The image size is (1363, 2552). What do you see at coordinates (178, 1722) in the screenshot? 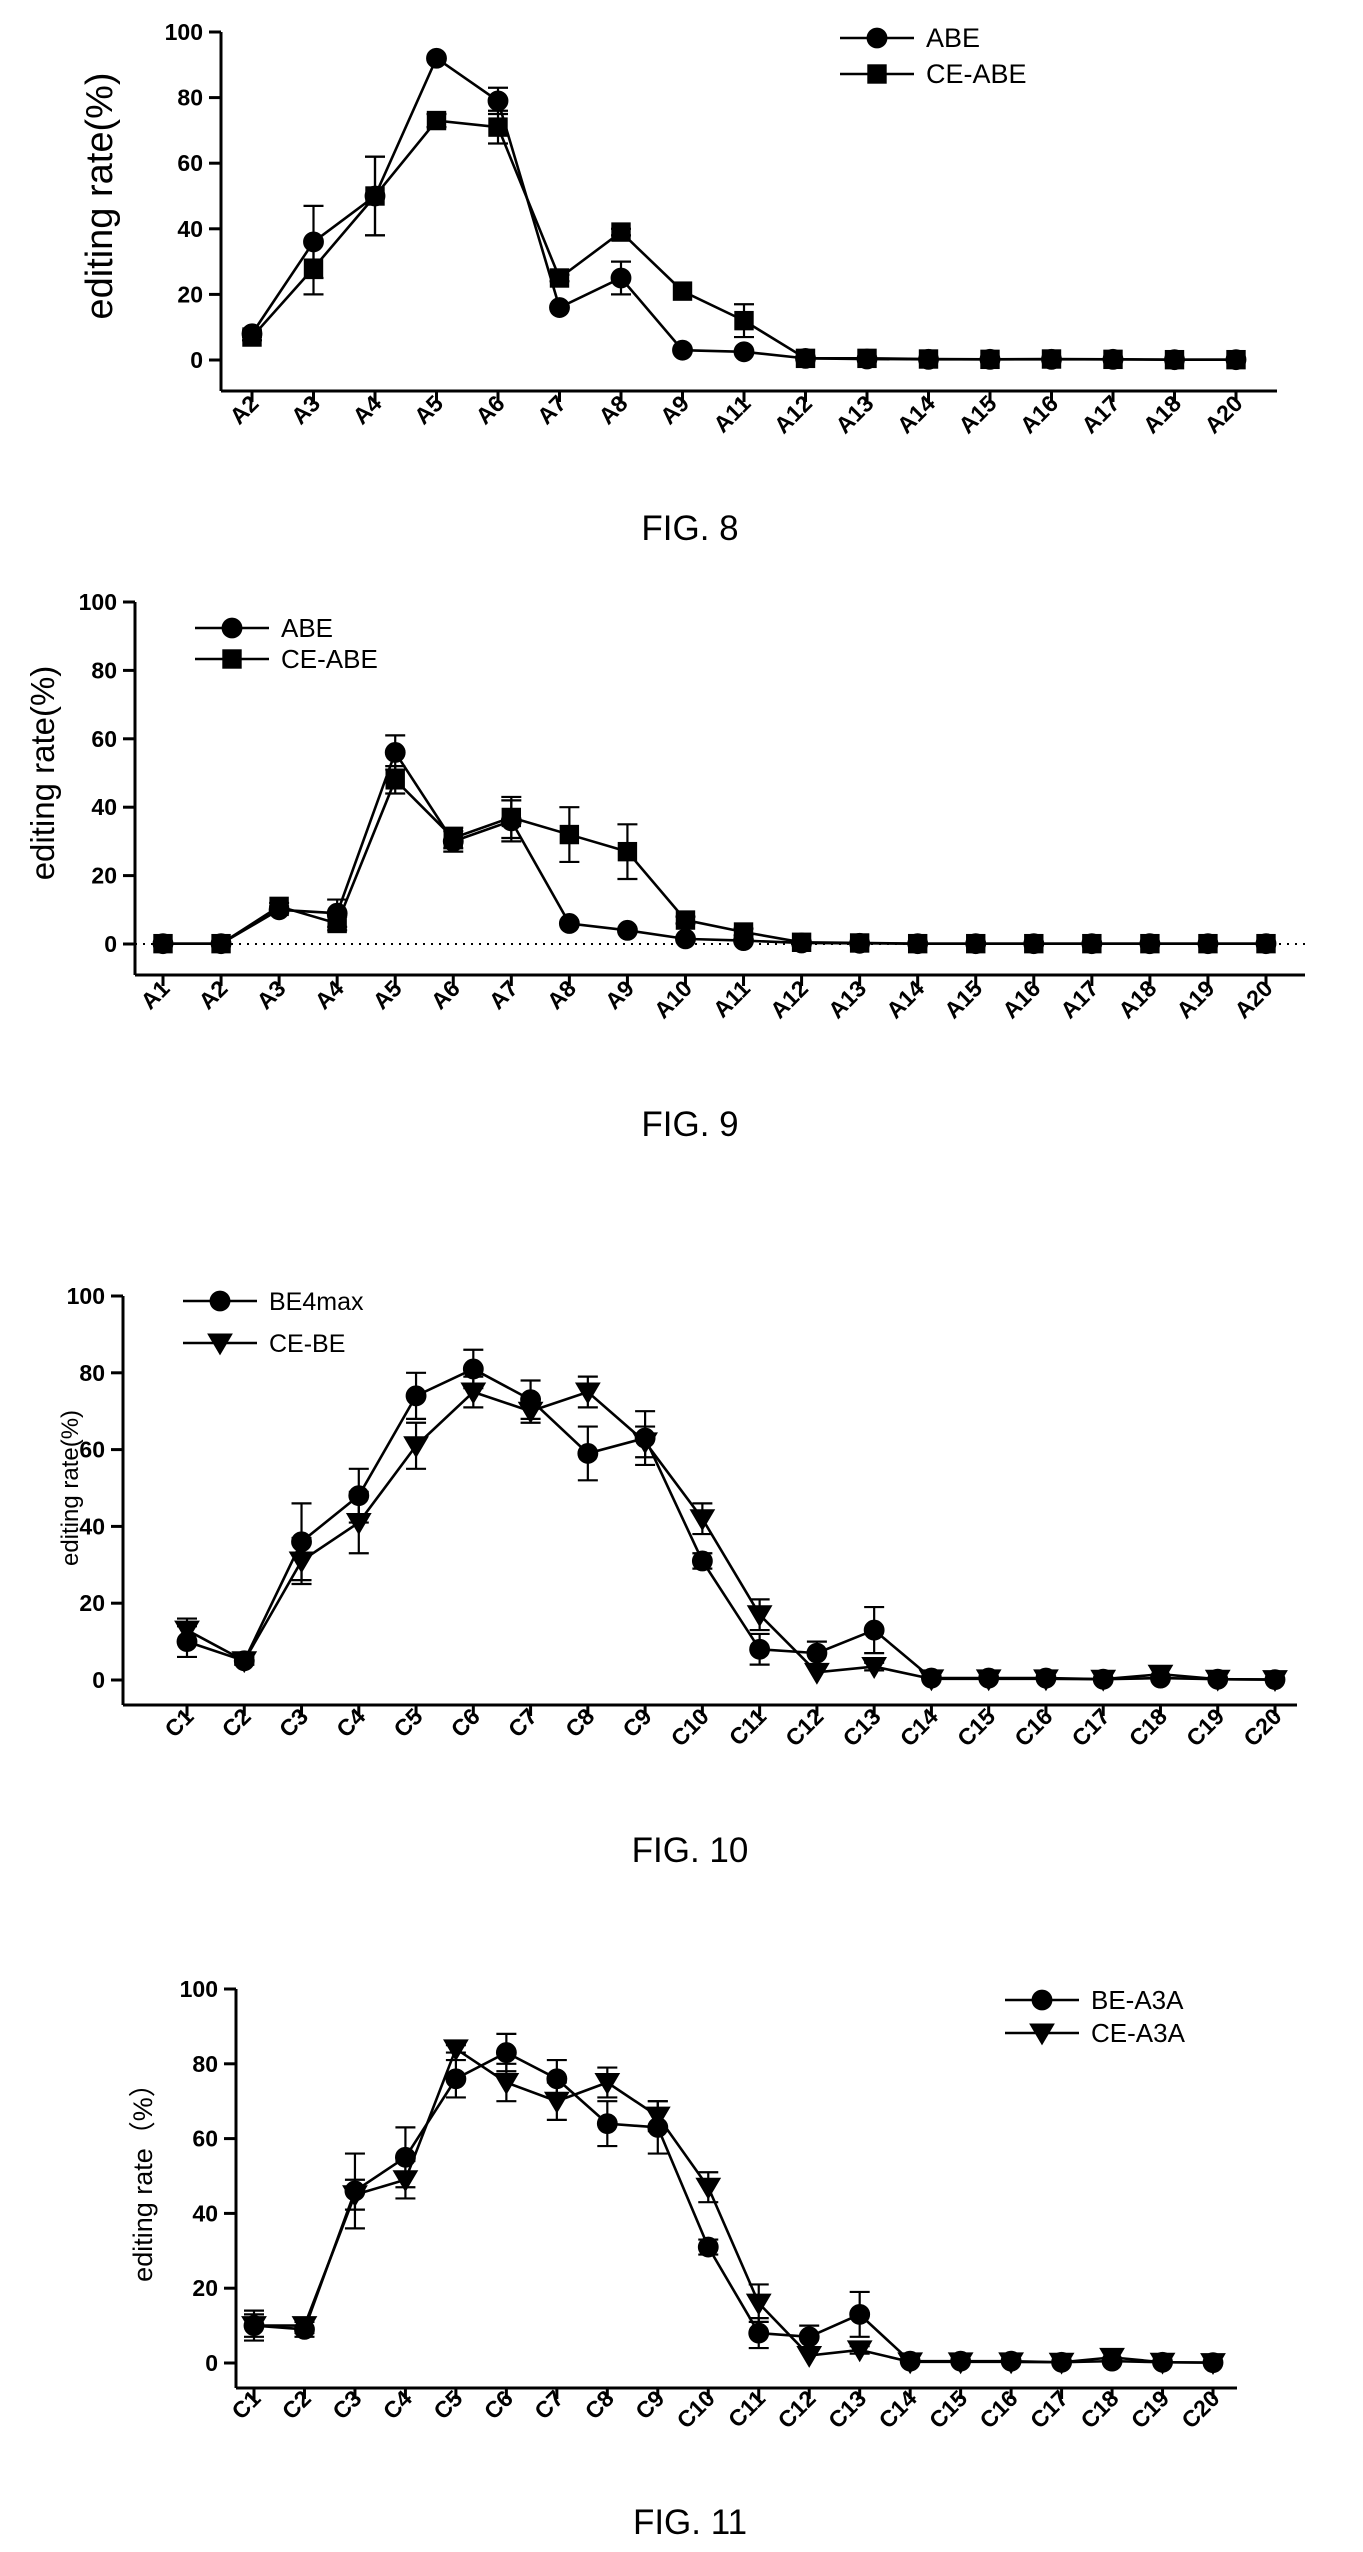
I see `fig3-x-tick-label: C1` at bounding box center [178, 1722].